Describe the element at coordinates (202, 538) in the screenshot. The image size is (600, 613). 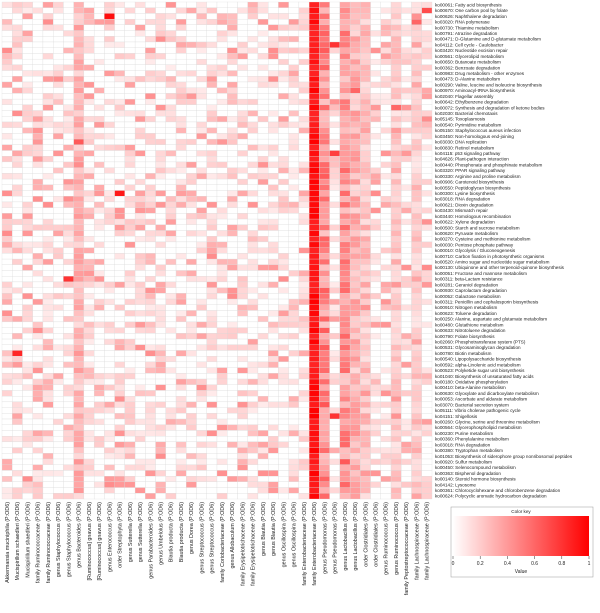
I see `column-label: genus Streptococcus (P:OD6)` at that location.